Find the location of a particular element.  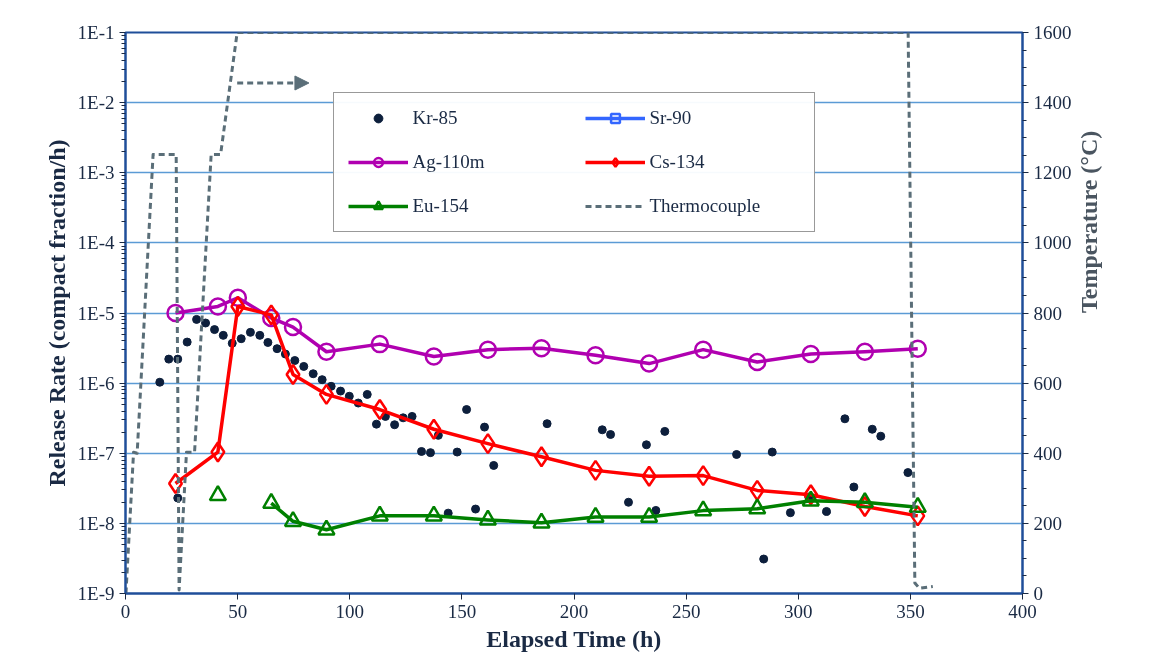

y-tick-label: 1E-8 is located at coordinates (96, 523).